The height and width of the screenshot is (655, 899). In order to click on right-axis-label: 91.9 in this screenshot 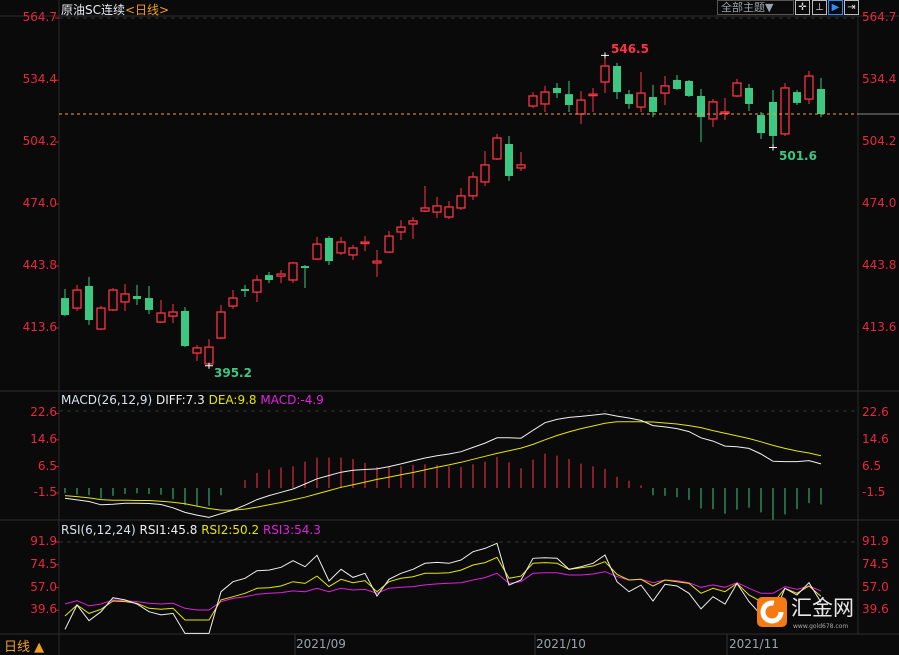, I will do `click(875, 541)`.